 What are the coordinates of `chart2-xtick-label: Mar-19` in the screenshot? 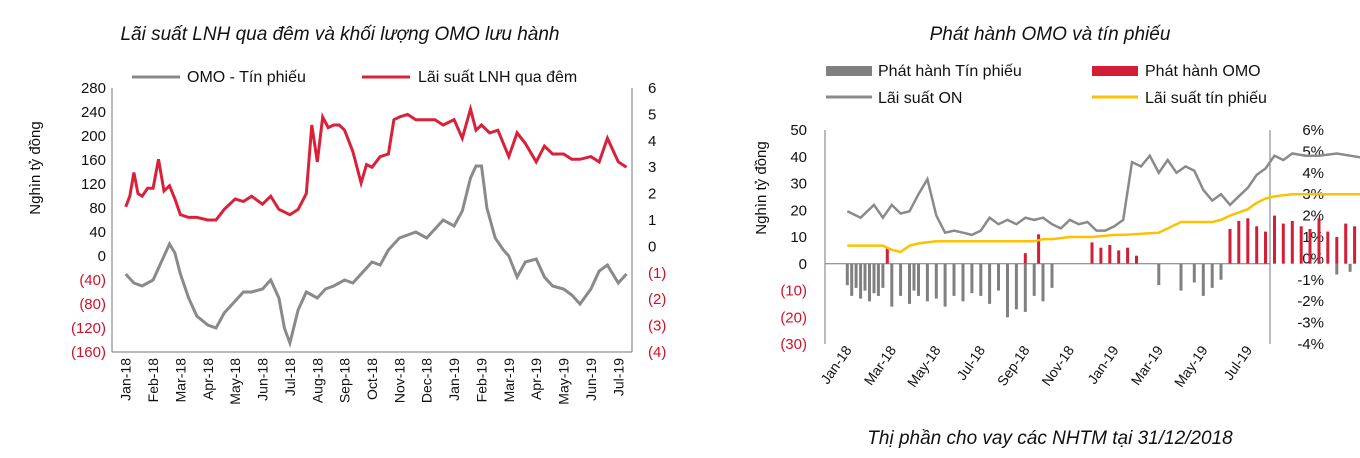 It's located at (1147, 365).